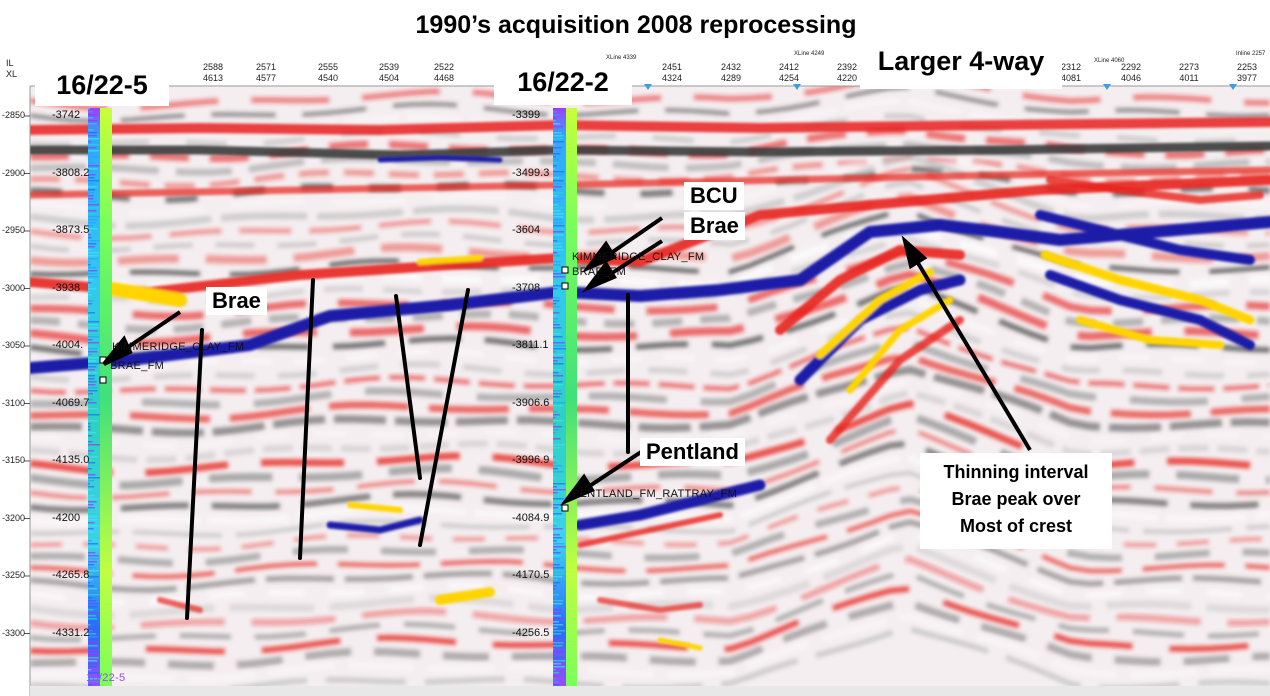 The width and height of the screenshot is (1270, 696). Describe the element at coordinates (14, 115) in the screenshot. I see `time-tick-label: -2850` at that location.